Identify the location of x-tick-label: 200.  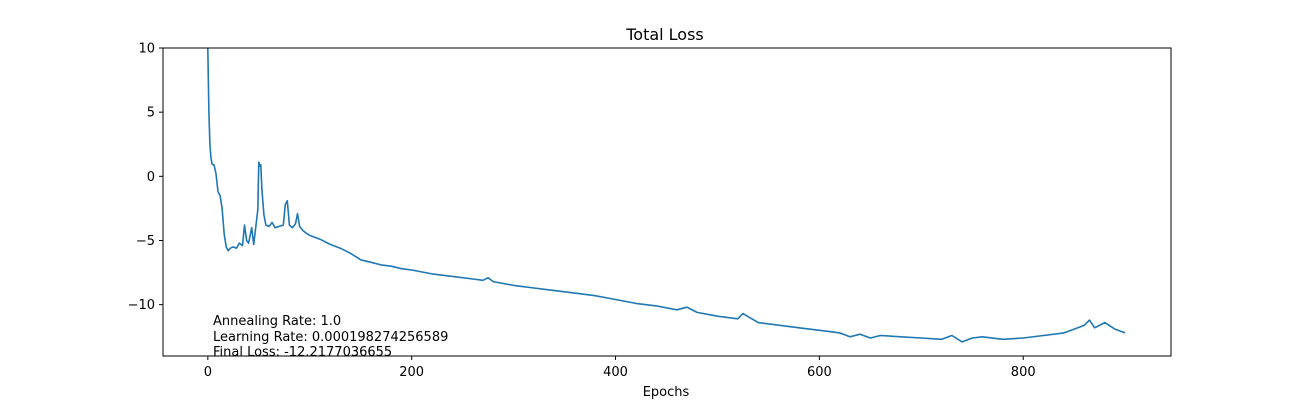
(411, 372).